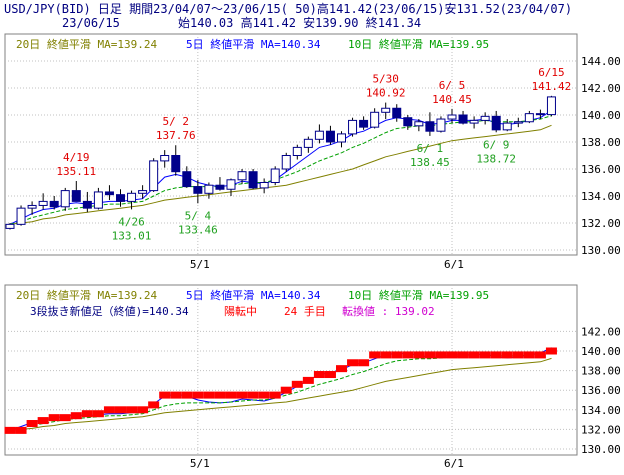 The height and width of the screenshot is (475, 624). What do you see at coordinates (418, 44) in the screenshot?
I see `legend-ma10: 10日 終値平滑 MA=139.95` at bounding box center [418, 44].